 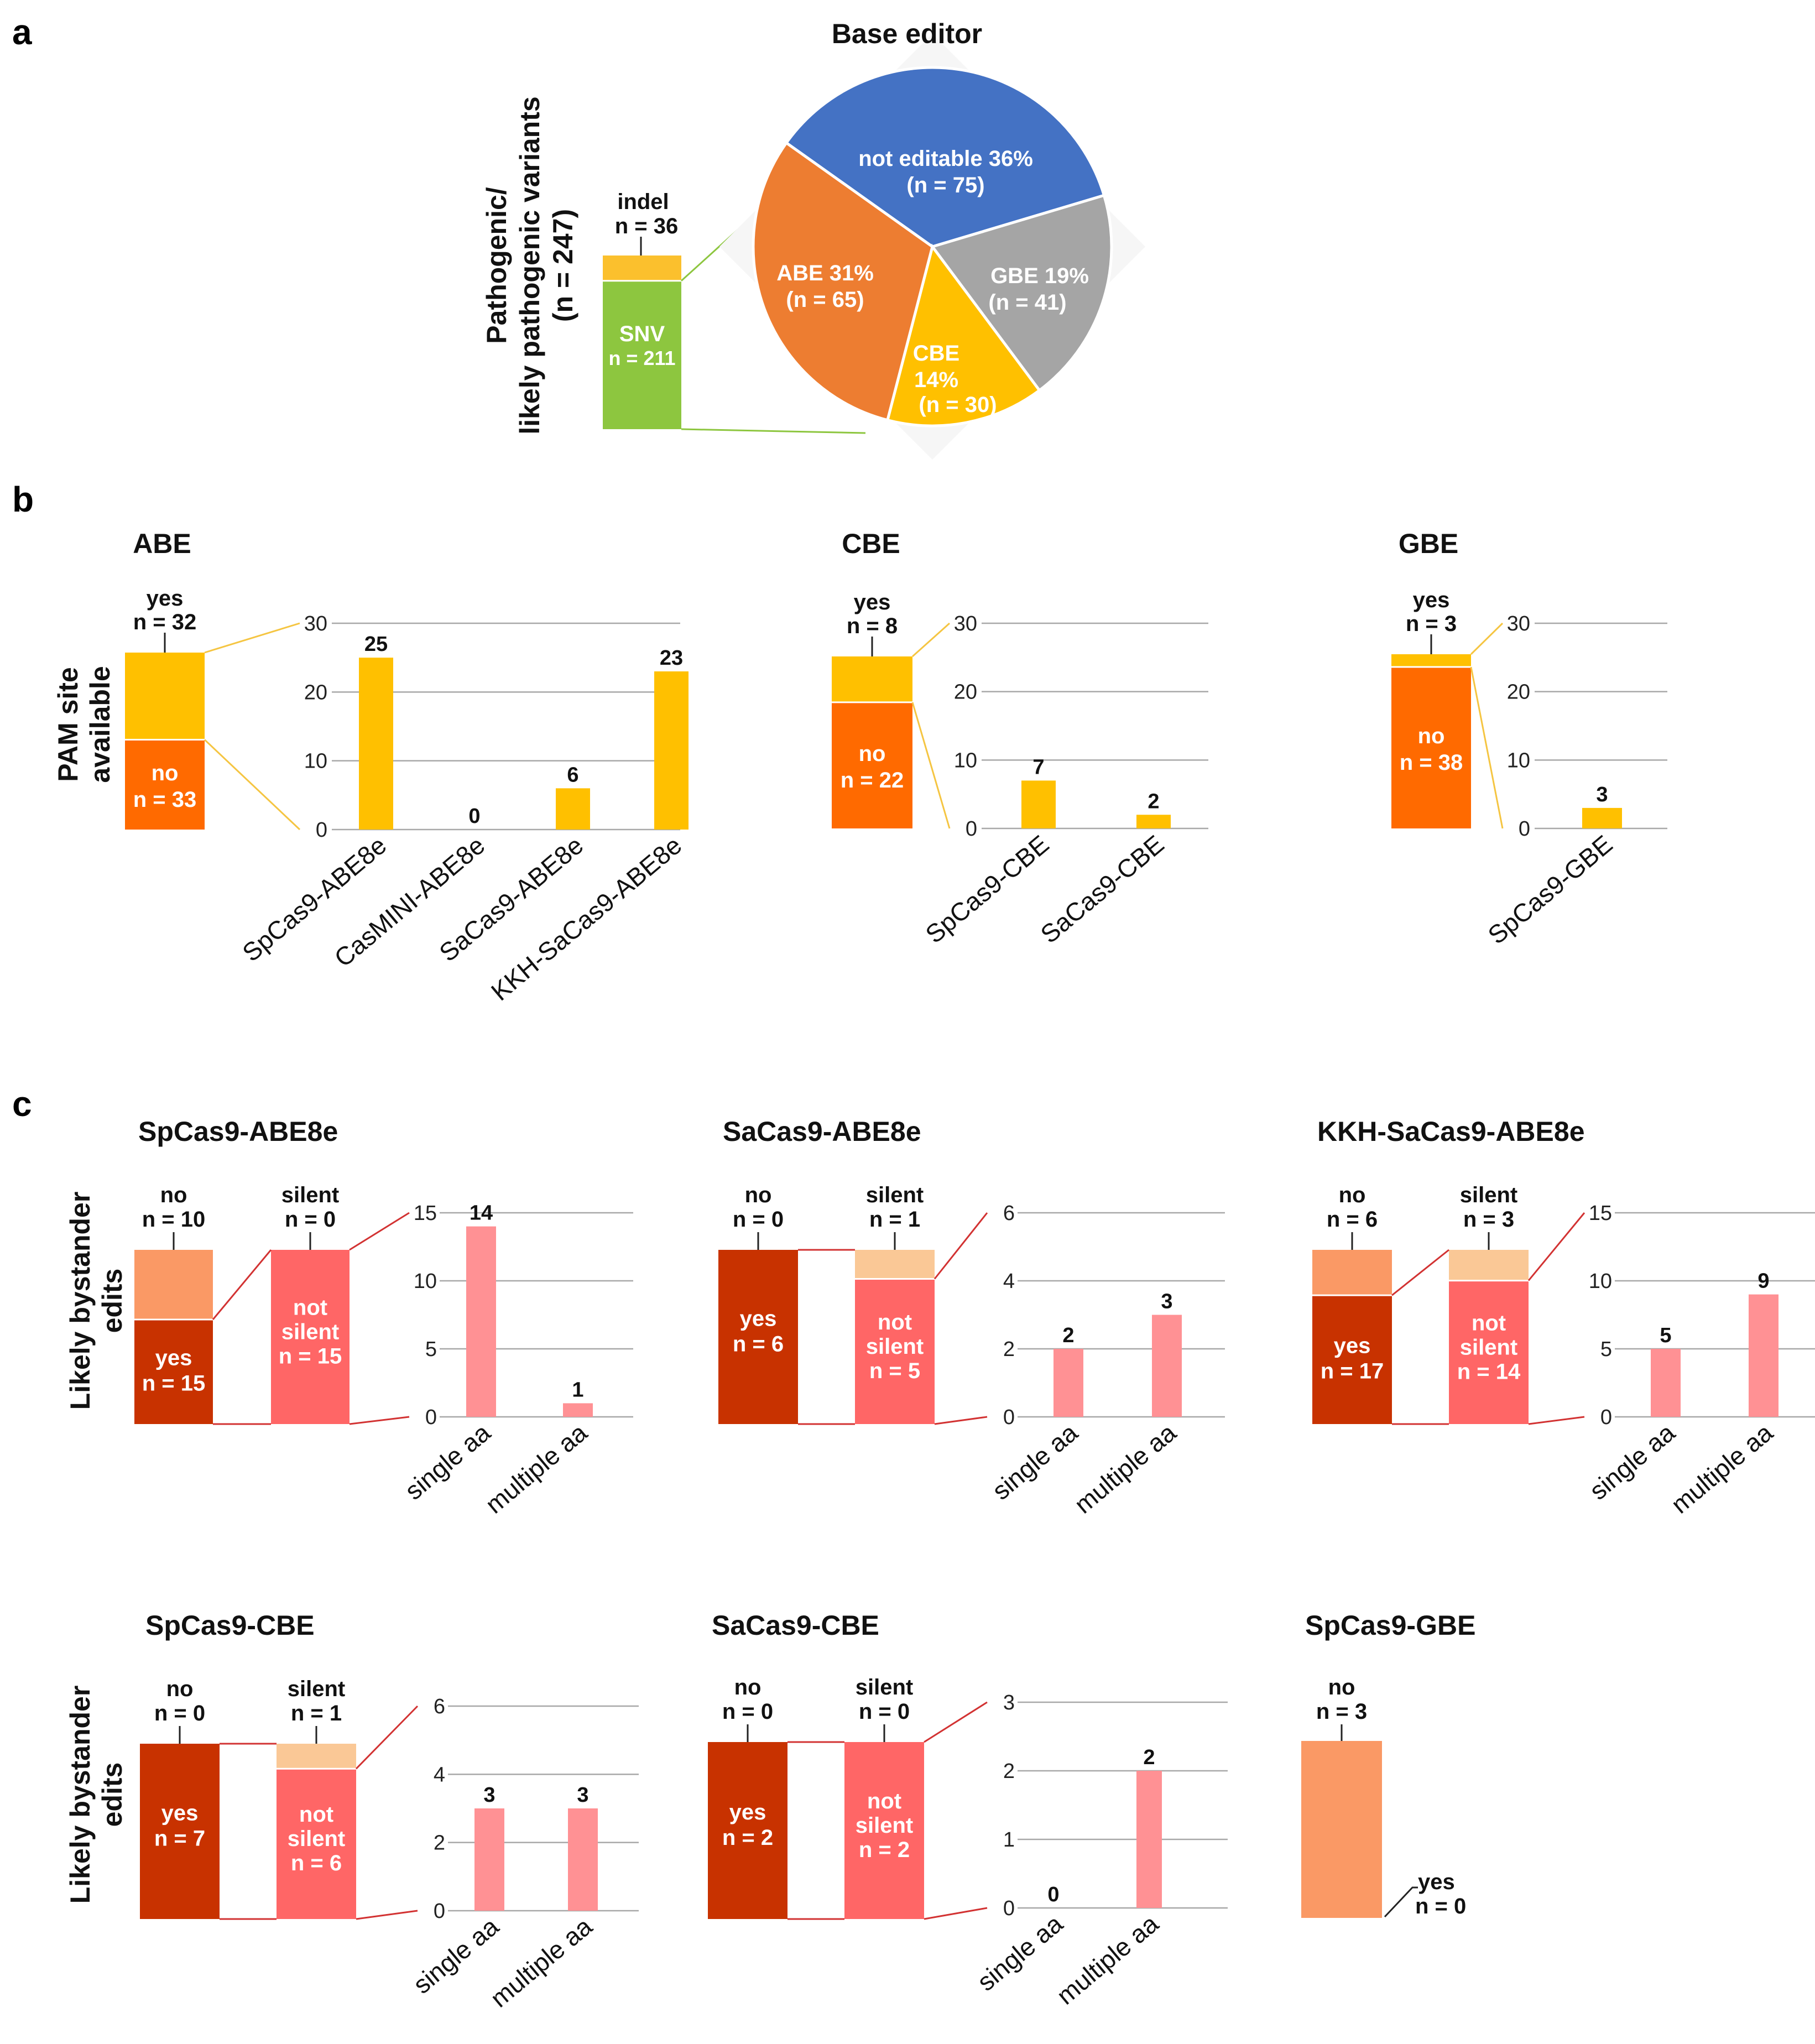 I want to click on pam-yes-label: yes, so click(x=872, y=602).